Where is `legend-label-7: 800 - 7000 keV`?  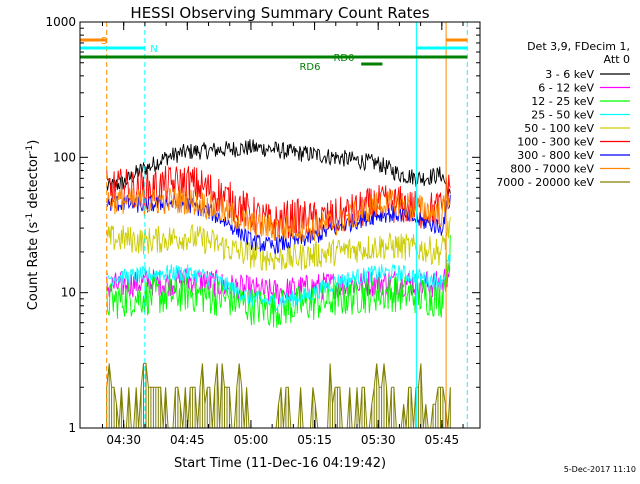 legend-label-7: 800 - 7000 keV is located at coordinates (552, 169).